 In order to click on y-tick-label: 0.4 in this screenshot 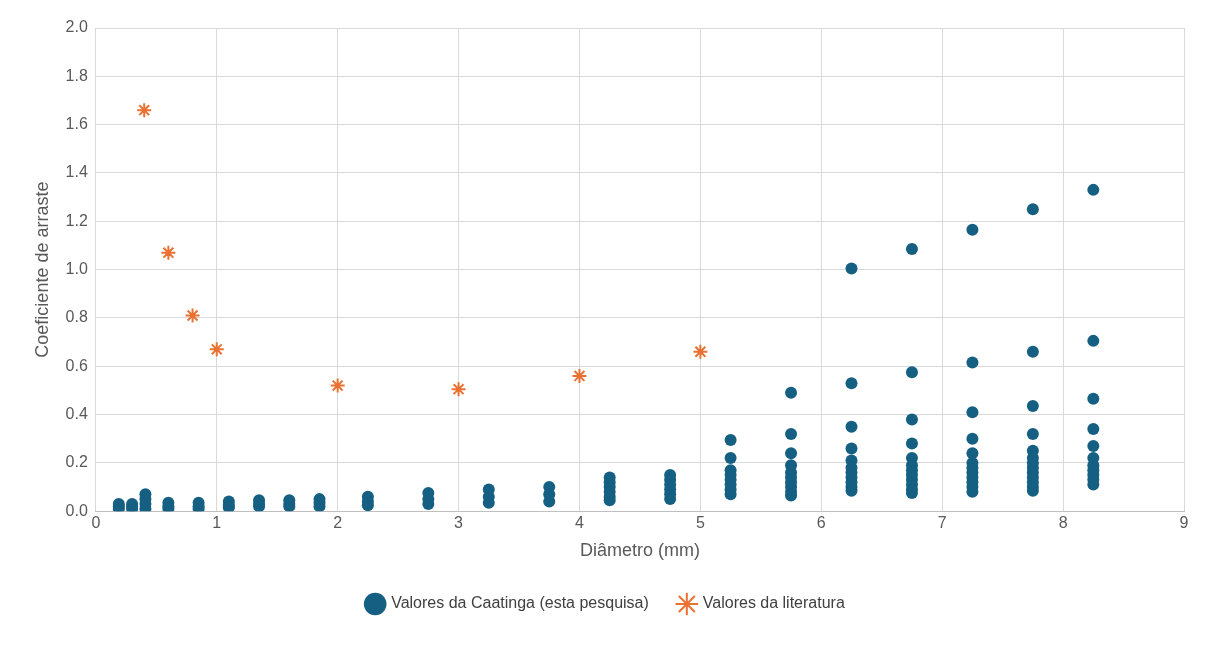, I will do `click(76, 413)`.